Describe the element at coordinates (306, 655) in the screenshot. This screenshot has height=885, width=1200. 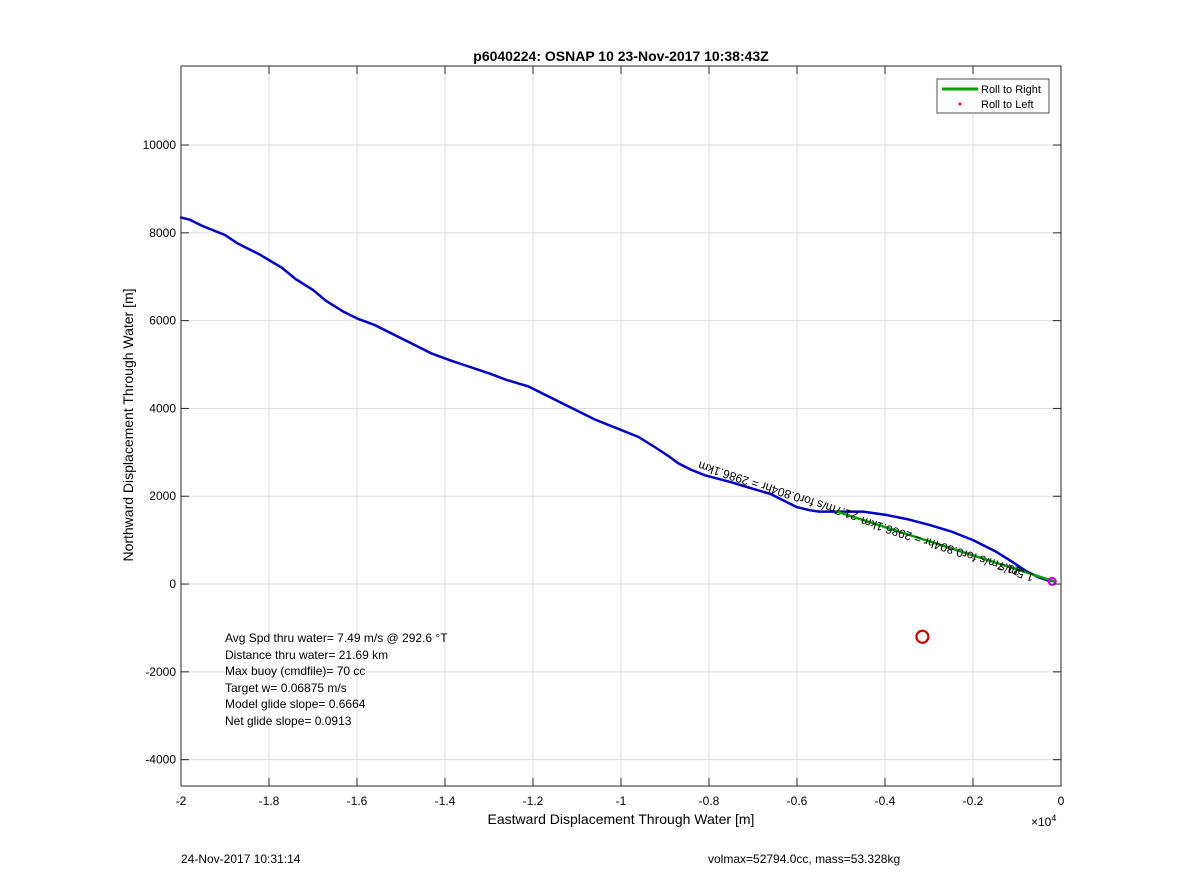
I see `stat-line: Distance thru water= 21.69 km` at that location.